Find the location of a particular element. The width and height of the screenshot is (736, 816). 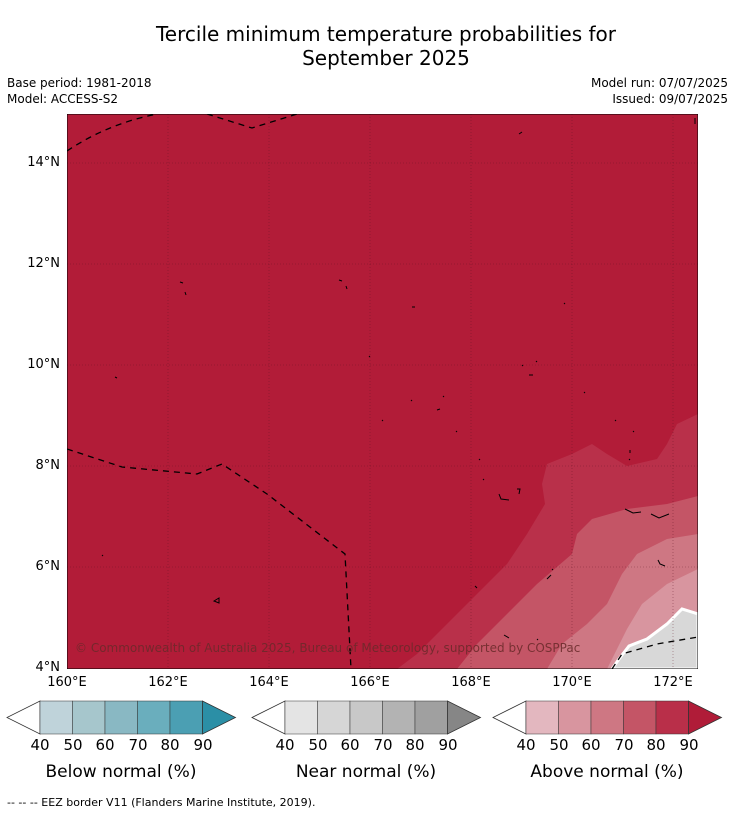

below-label-60: 60 is located at coordinates (105, 745).